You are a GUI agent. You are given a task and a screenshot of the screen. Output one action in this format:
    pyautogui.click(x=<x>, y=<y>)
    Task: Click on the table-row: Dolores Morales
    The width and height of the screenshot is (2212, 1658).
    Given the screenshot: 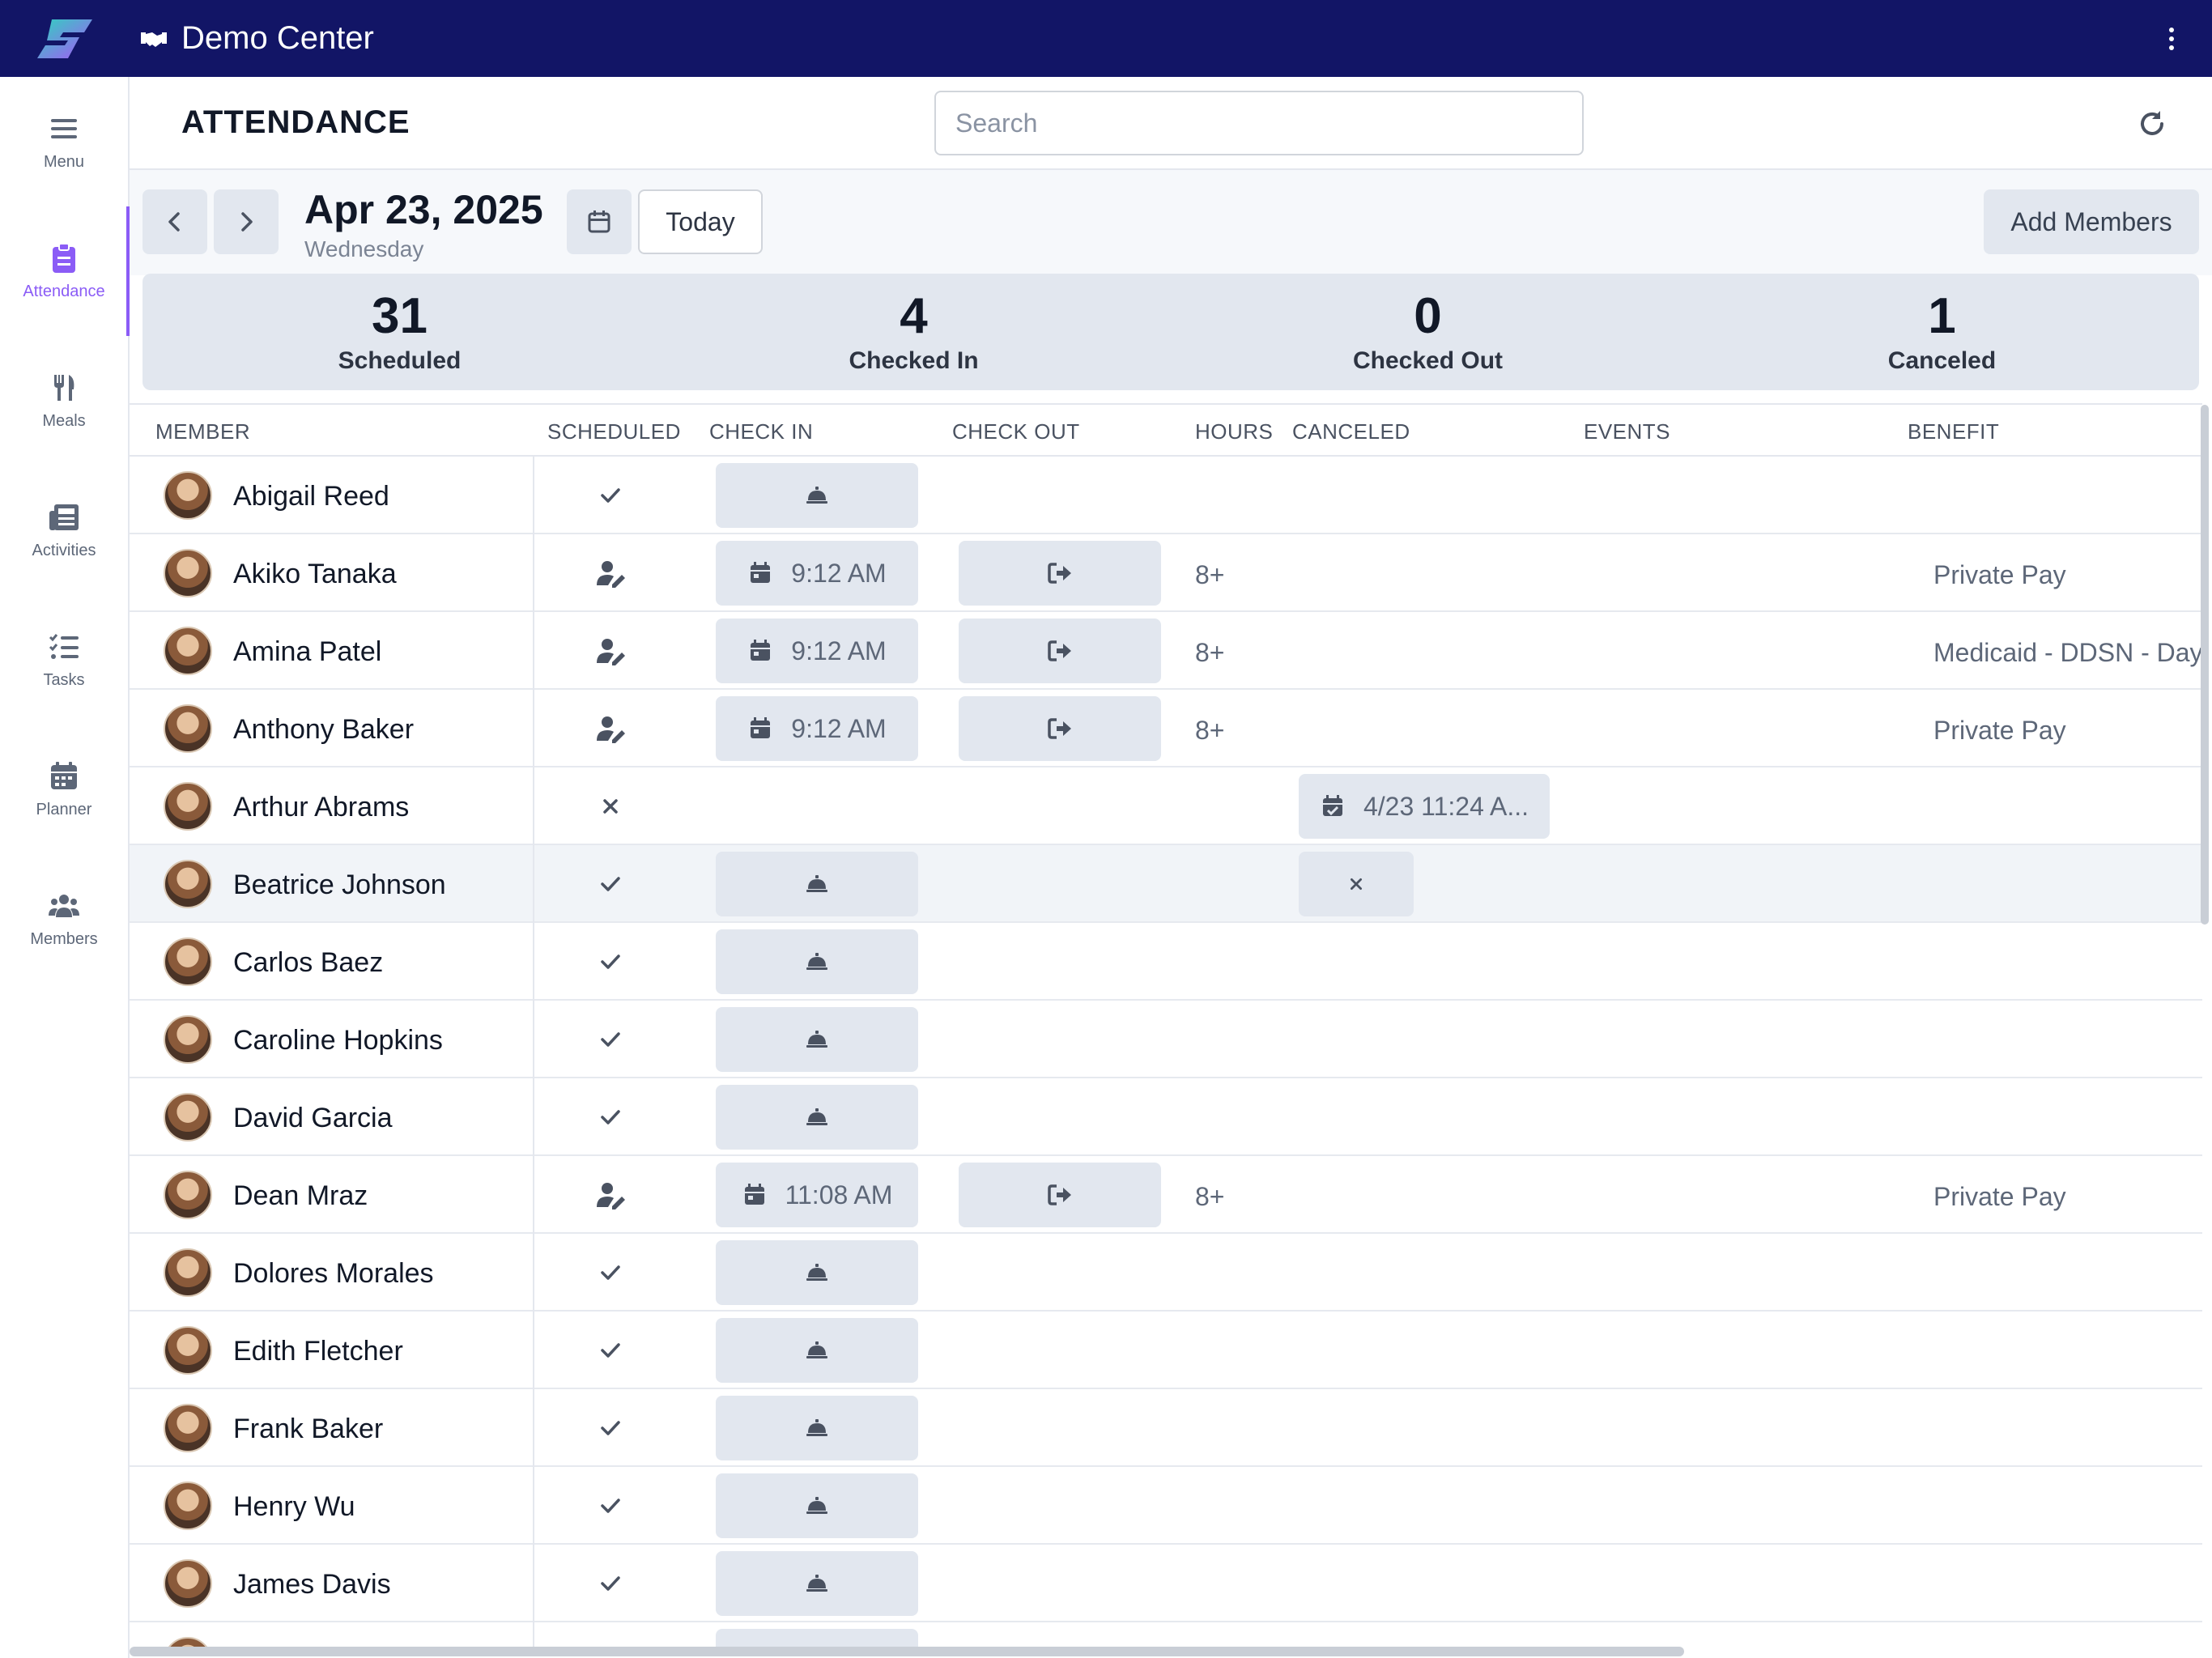 What is the action you would take?
    pyautogui.click(x=1166, y=1273)
    